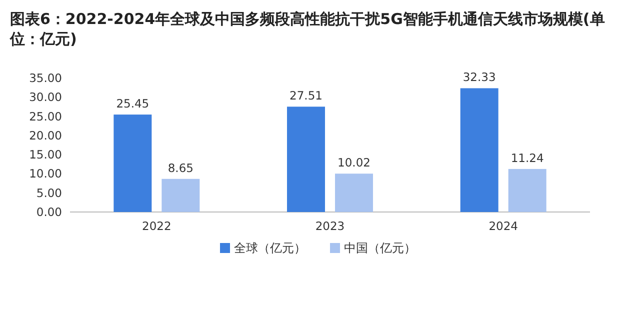 The height and width of the screenshot is (330, 626). What do you see at coordinates (45, 135) in the screenshot?
I see `y-tick-label: 20.00` at bounding box center [45, 135].